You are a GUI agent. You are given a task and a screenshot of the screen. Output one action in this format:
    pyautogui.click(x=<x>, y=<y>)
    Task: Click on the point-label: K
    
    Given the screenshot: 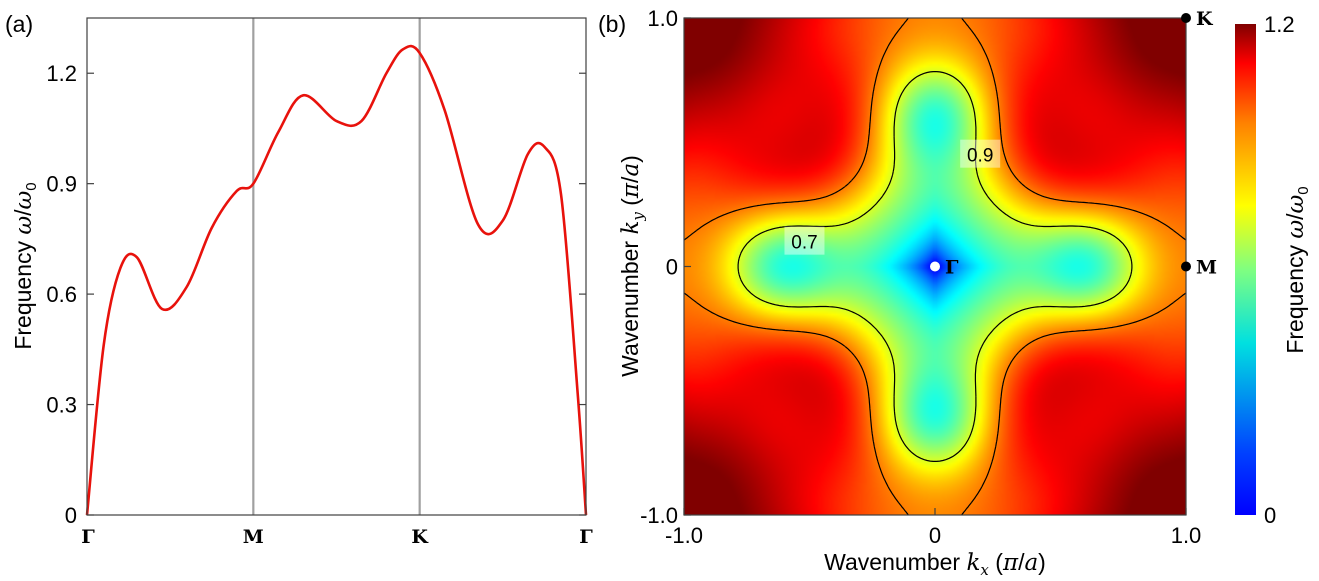 What is the action you would take?
    pyautogui.click(x=1205, y=19)
    